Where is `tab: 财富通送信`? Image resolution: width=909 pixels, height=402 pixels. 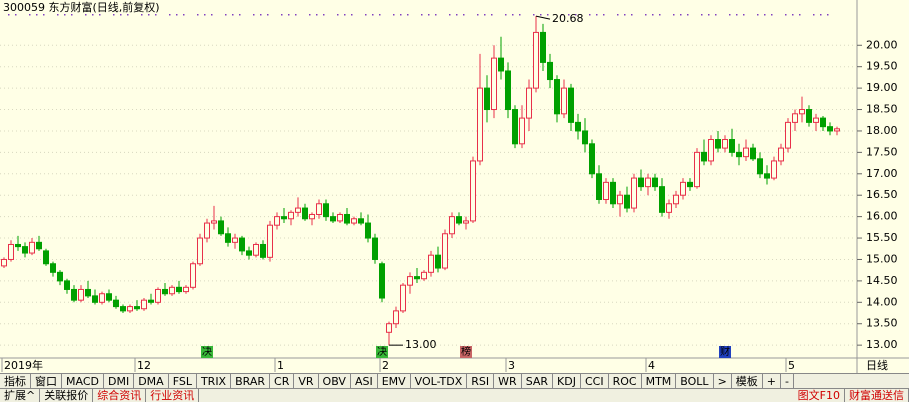
tab: 财富通送信 is located at coordinates (877, 395).